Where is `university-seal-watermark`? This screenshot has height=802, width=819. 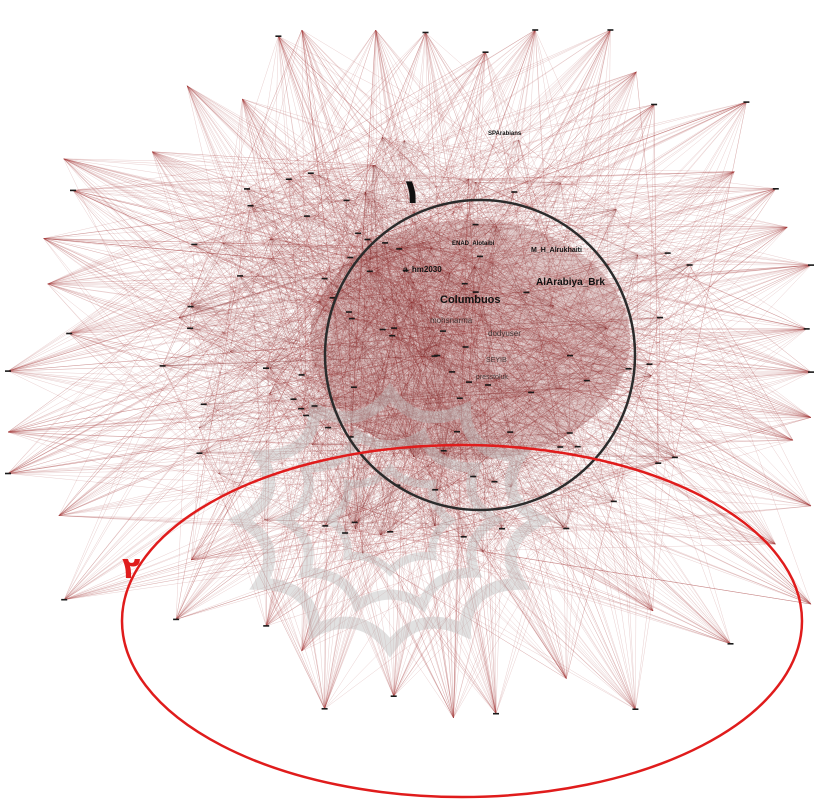
university-seal-watermark is located at coordinates (390, 520).